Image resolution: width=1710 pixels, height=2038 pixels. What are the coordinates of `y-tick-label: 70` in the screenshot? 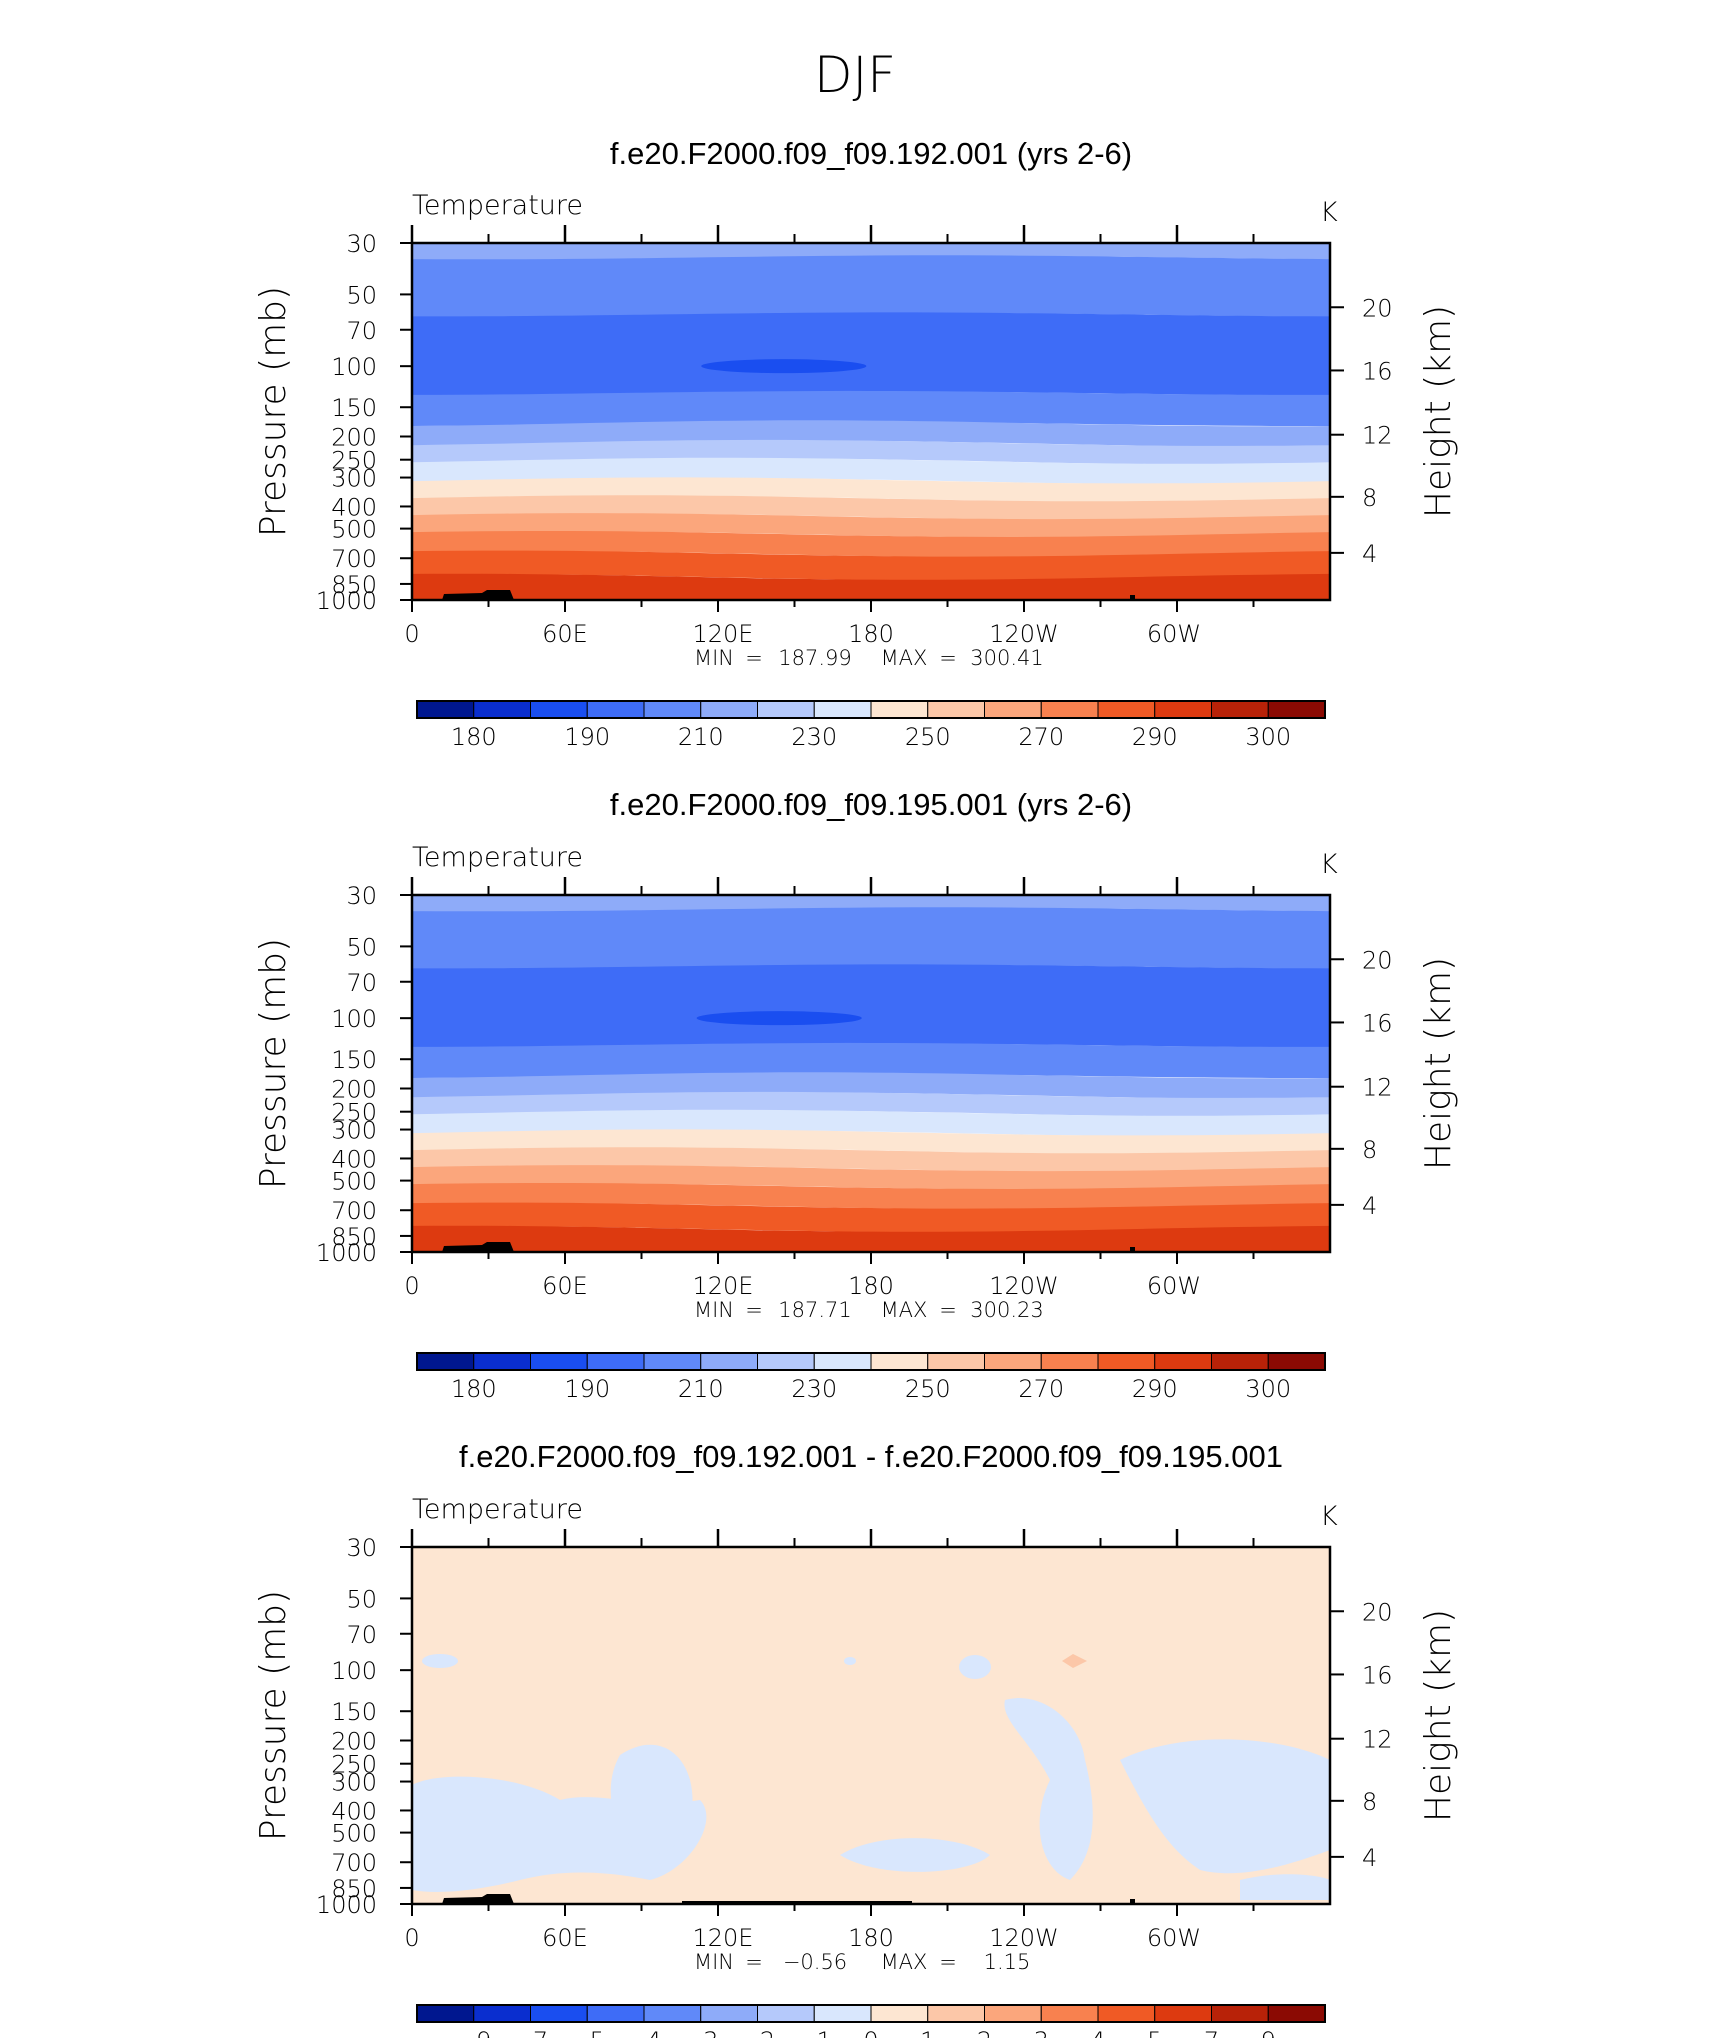 It's located at (361, 331).